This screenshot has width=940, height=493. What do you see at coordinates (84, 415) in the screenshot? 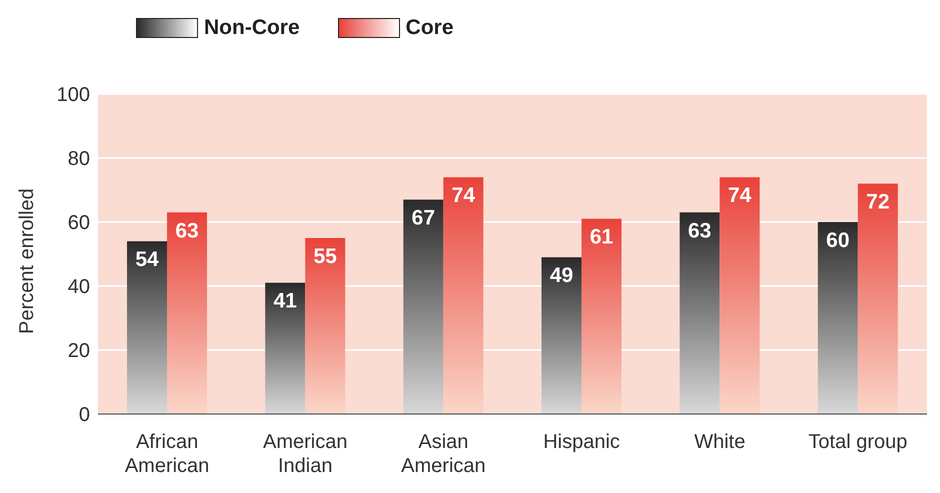
I see `y-tick-label: 0` at bounding box center [84, 415].